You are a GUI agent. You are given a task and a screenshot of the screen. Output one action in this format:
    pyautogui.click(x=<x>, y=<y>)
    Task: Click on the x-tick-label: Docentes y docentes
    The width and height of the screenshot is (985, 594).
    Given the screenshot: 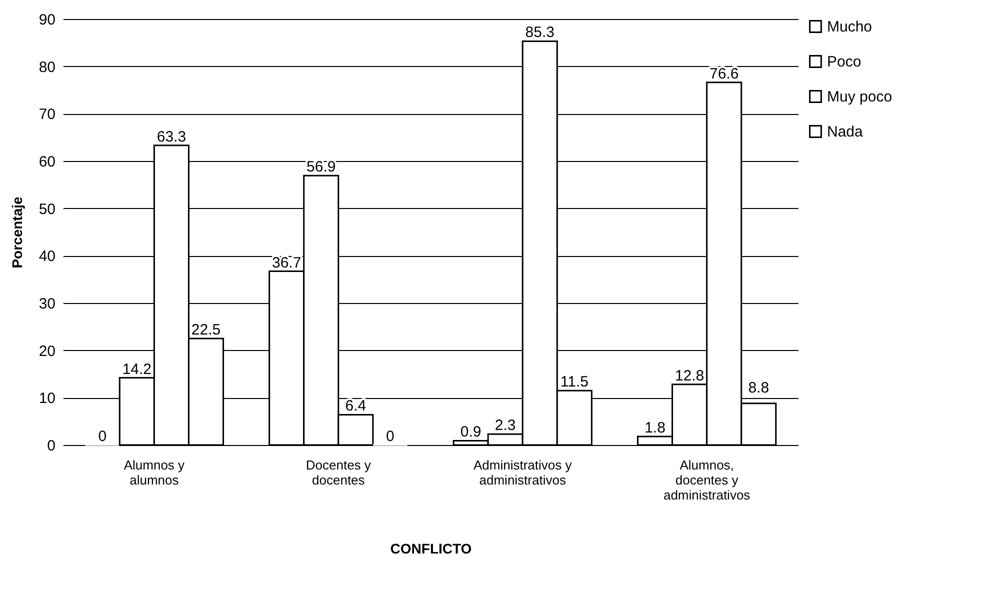 What is the action you would take?
    pyautogui.click(x=339, y=473)
    